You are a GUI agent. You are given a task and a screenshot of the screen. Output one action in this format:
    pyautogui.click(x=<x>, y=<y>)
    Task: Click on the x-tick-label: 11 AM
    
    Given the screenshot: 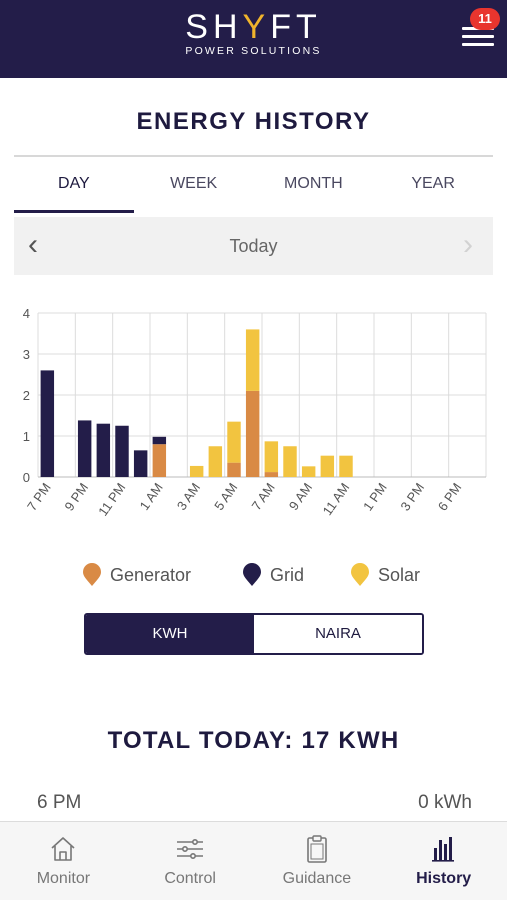 What is the action you would take?
    pyautogui.click(x=336, y=499)
    